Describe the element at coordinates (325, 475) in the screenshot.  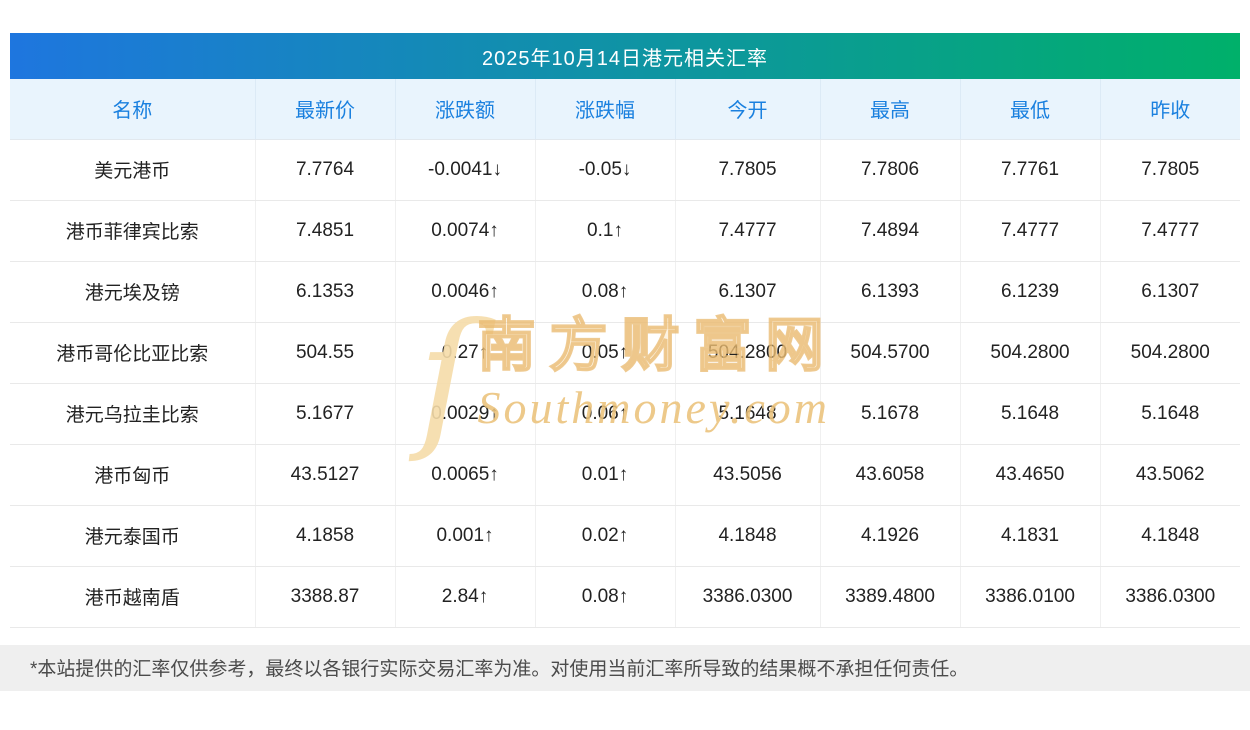
I see `cell-latest: 43.5127` at that location.